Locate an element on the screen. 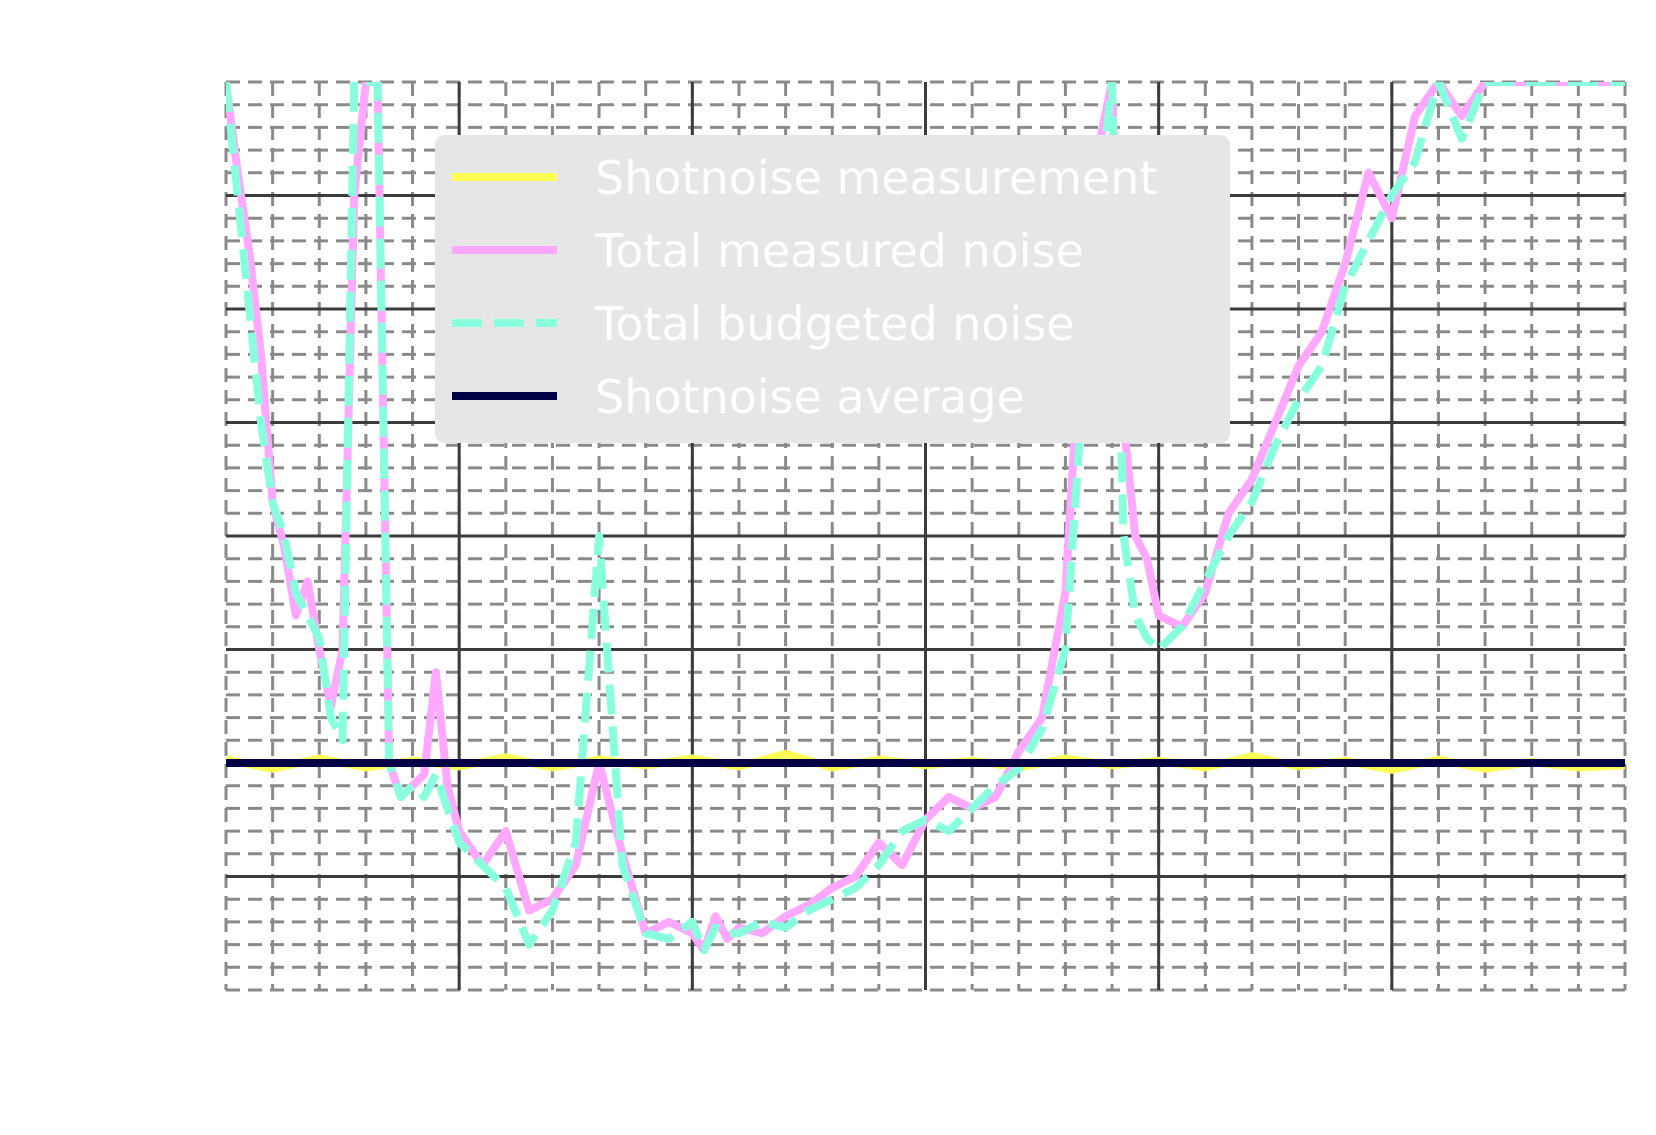 The height and width of the screenshot is (1135, 1656). legend-label-shotnoise-average: Shotnoise average is located at coordinates (810, 397).